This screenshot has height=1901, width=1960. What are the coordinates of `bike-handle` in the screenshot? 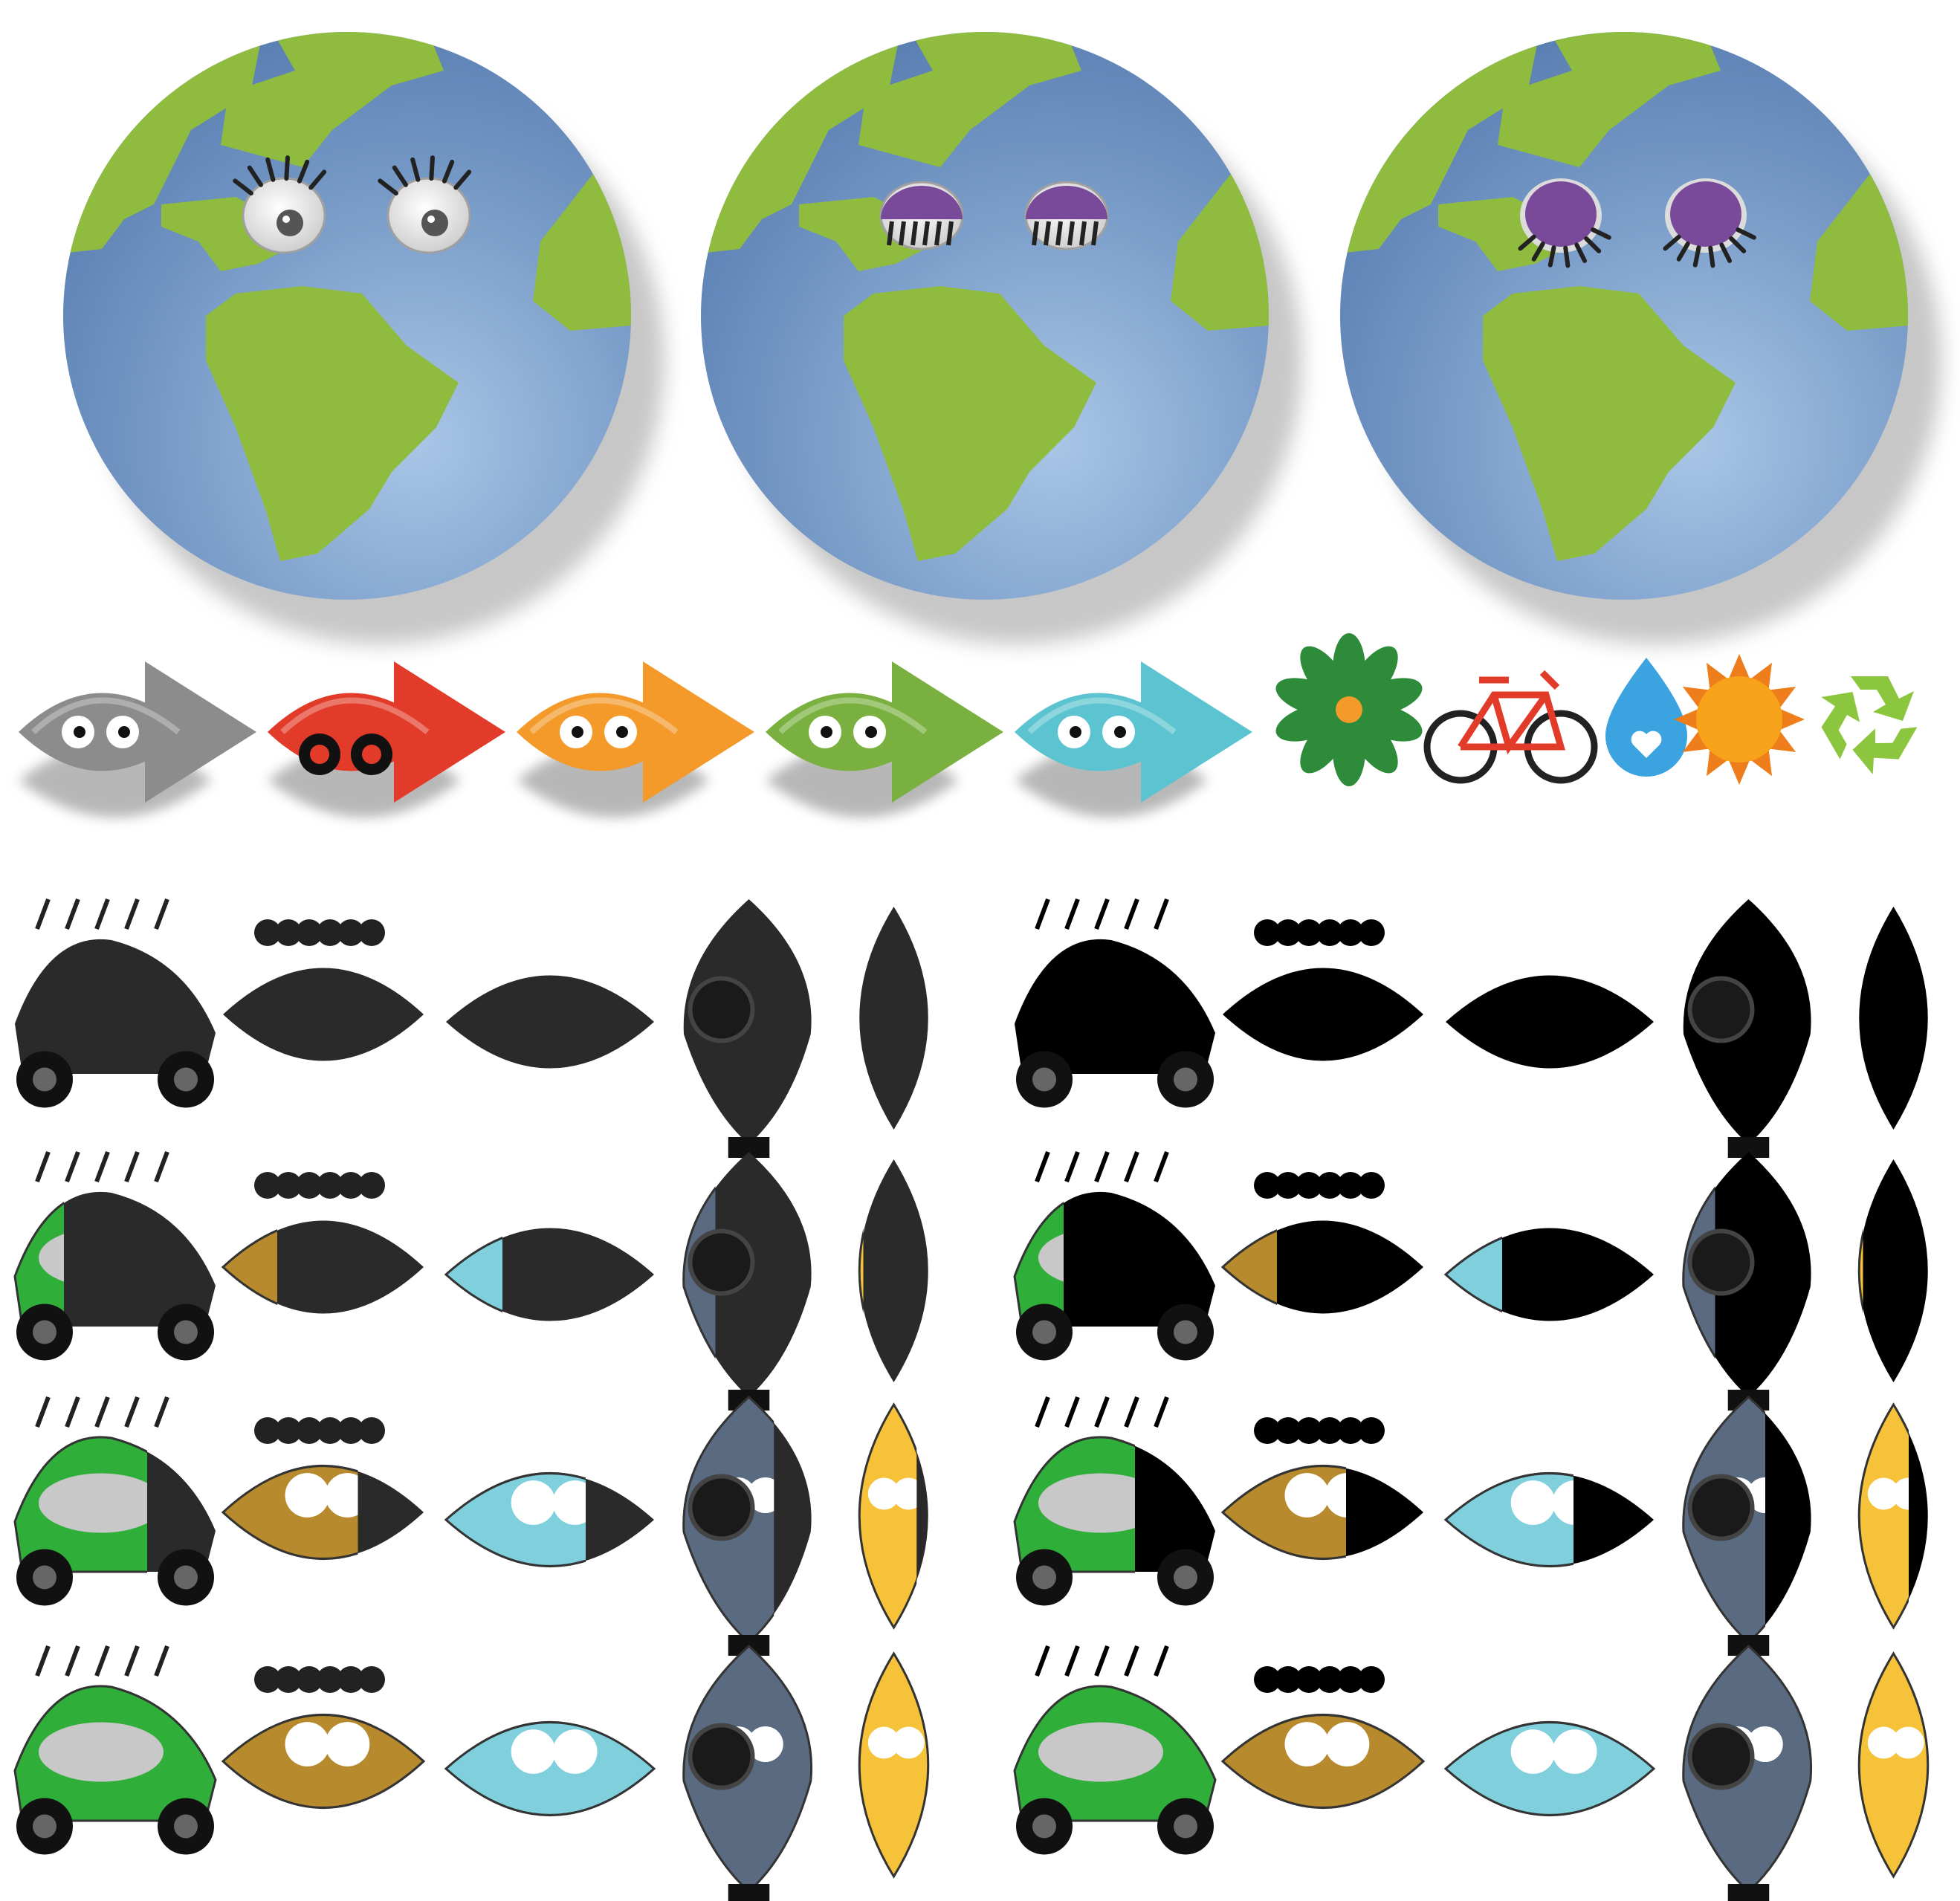 It's located at (1550, 680).